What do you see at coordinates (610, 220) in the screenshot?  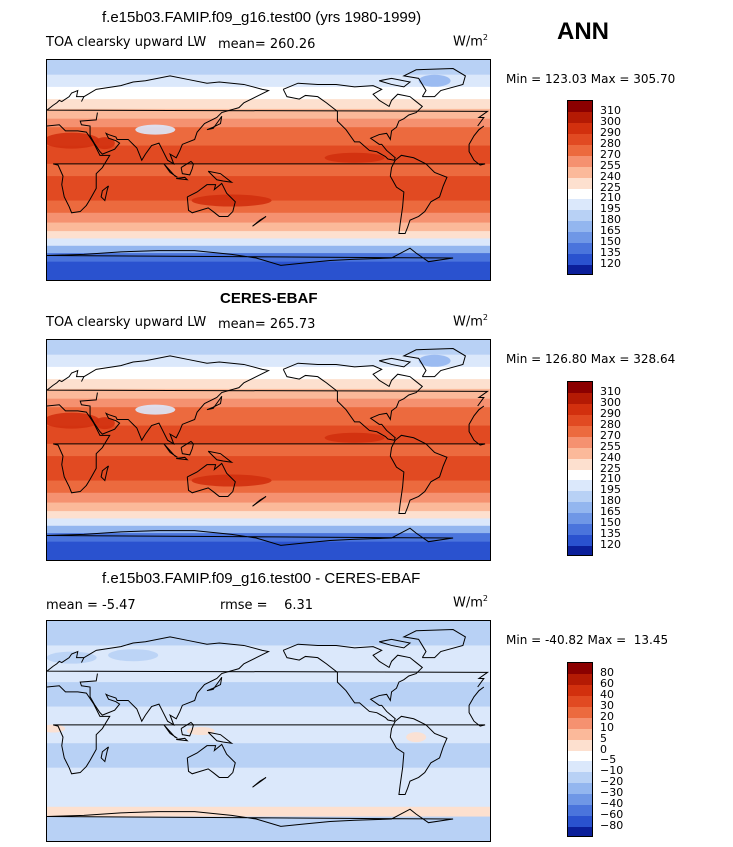 I see `colorbar-tick-label: 180` at bounding box center [610, 220].